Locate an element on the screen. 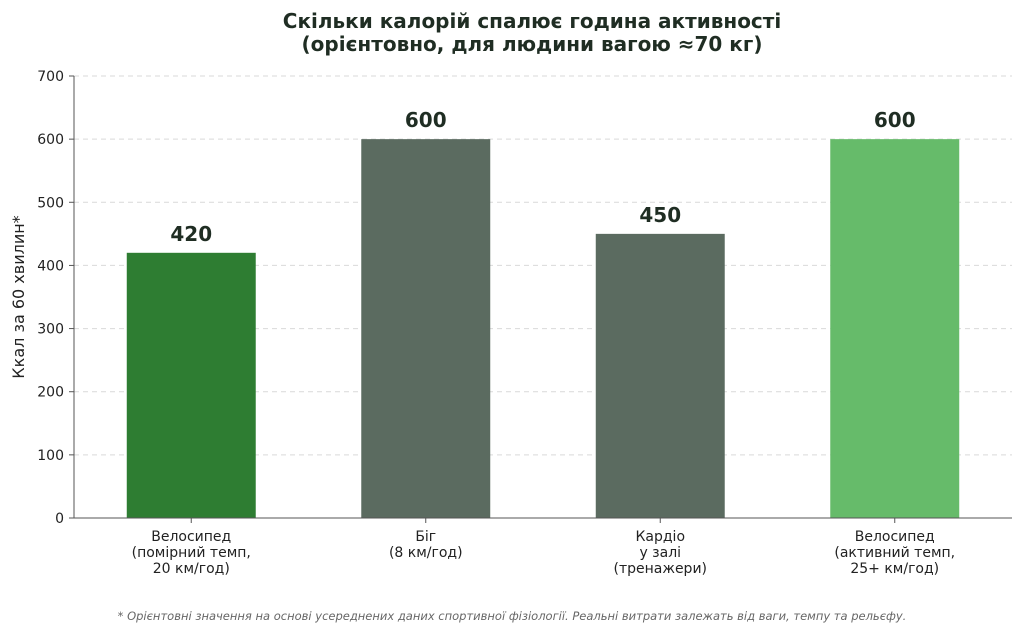  category-label: Кардіо is located at coordinates (660, 537).